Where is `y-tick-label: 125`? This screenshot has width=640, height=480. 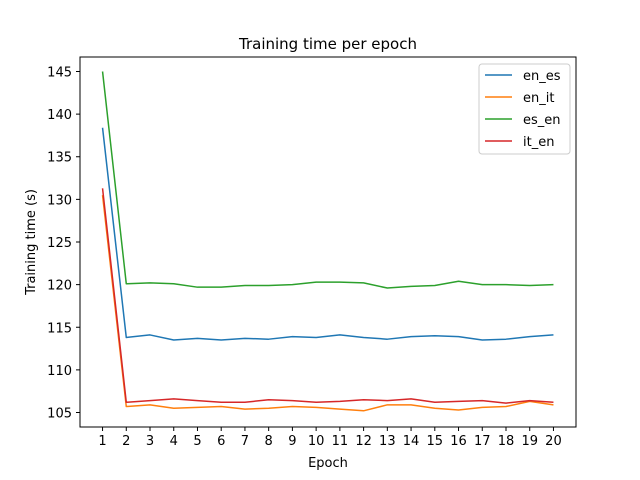
y-tick-label: 125 is located at coordinates (59, 243).